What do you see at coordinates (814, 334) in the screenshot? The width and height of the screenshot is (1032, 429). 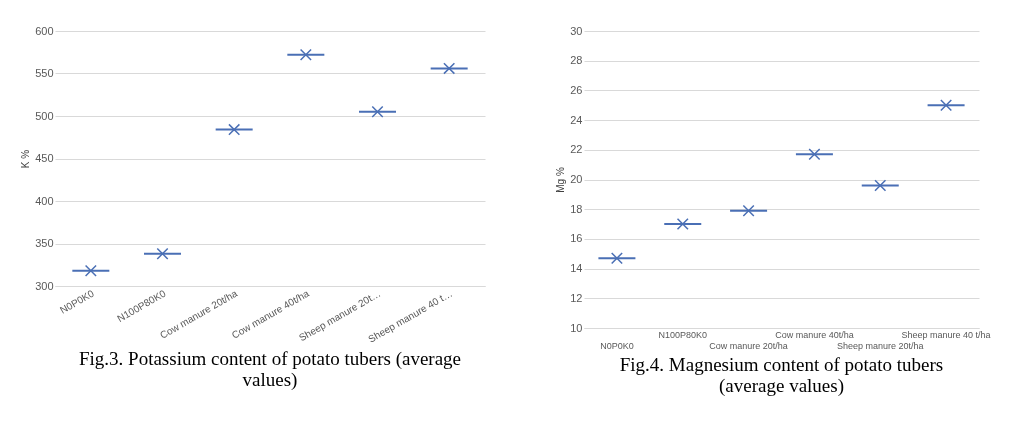 I see `x-tick-label: Cow manure 40t/ha` at bounding box center [814, 334].